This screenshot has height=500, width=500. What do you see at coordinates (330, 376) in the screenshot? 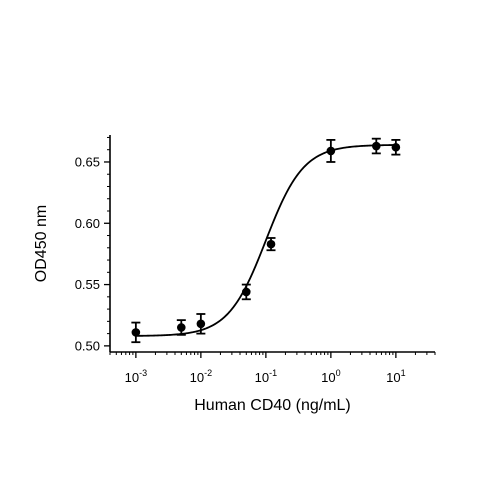
I see `x-tick-label: 10⁰` at bounding box center [330, 376].